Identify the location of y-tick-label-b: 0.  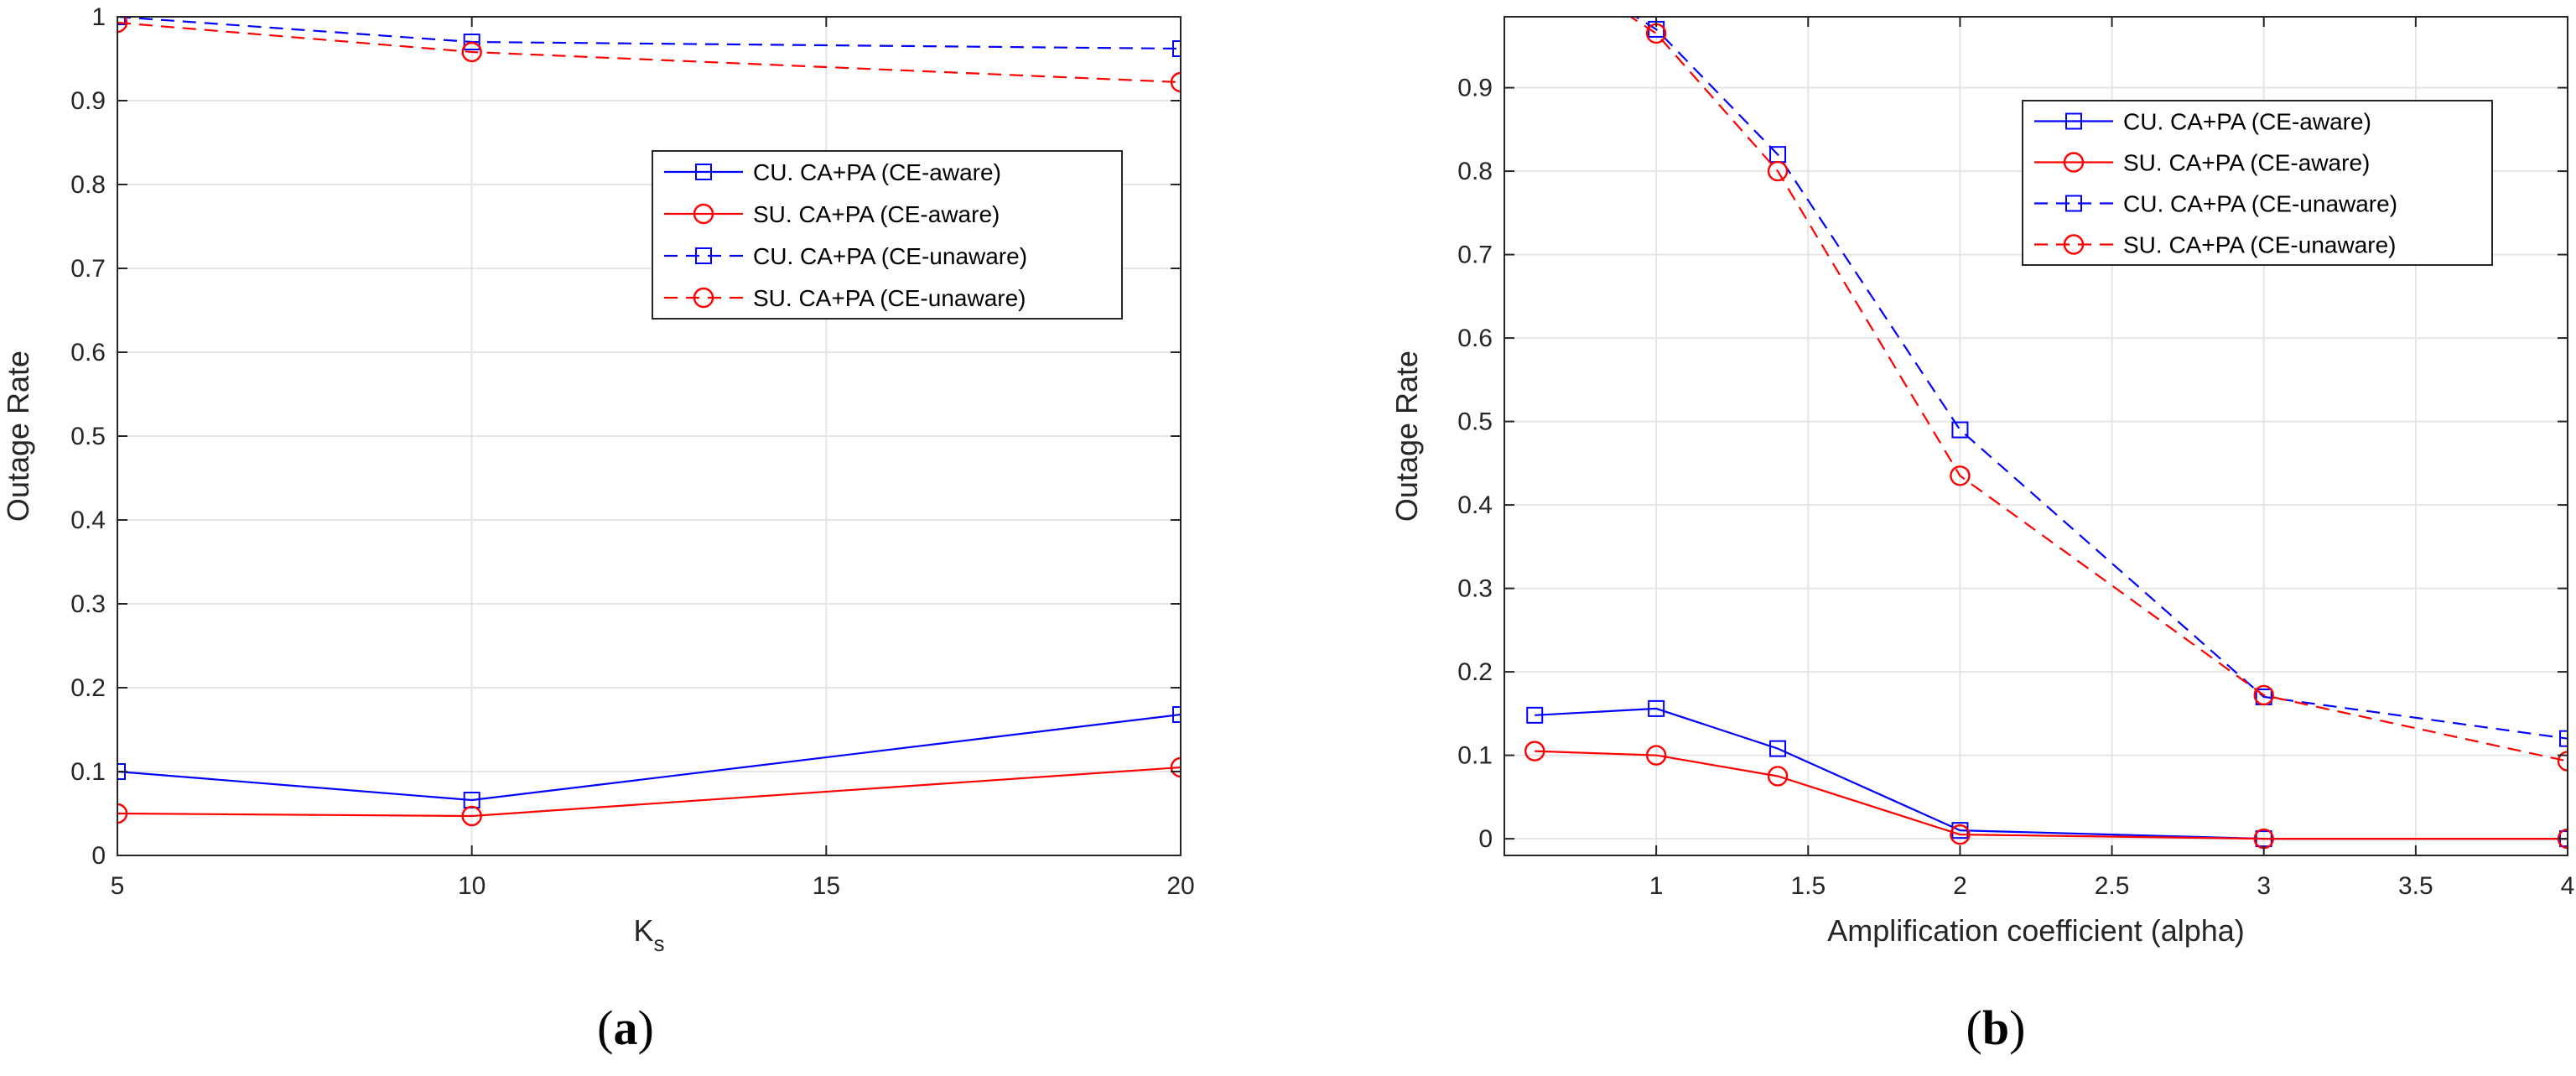
(1485, 839).